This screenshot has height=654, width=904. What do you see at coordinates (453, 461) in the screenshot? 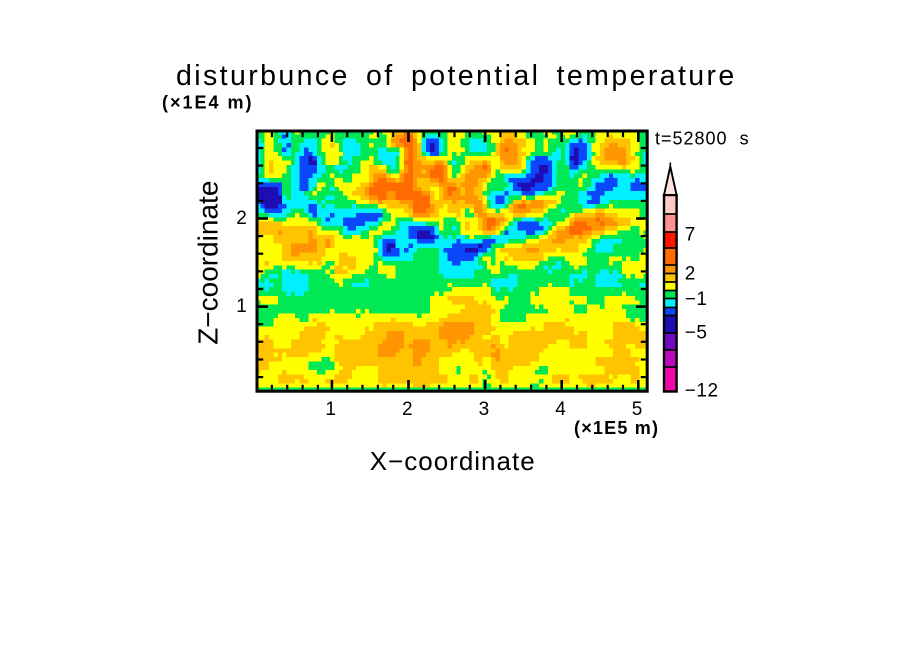
I see `svg-text: X−coordinate` at bounding box center [453, 461].